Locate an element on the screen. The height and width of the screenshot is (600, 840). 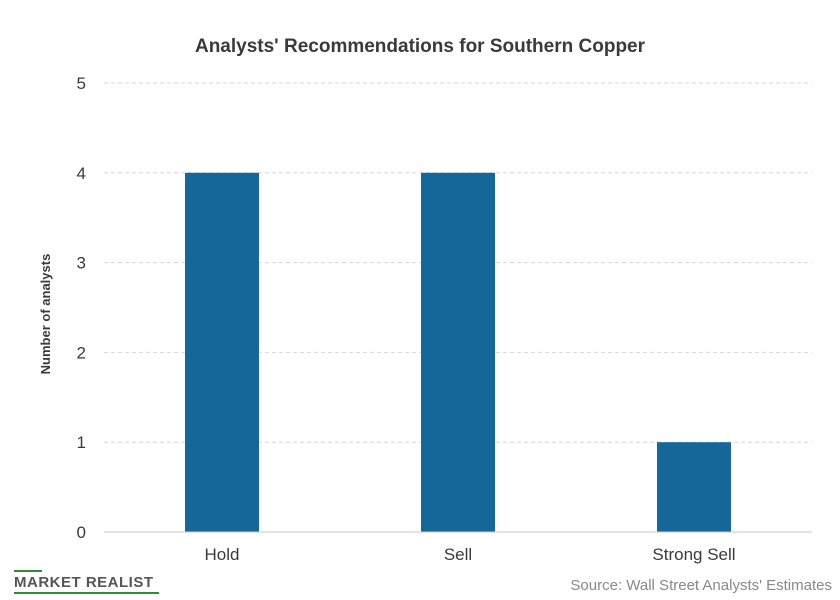
logo-accent is located at coordinates (28, 571).